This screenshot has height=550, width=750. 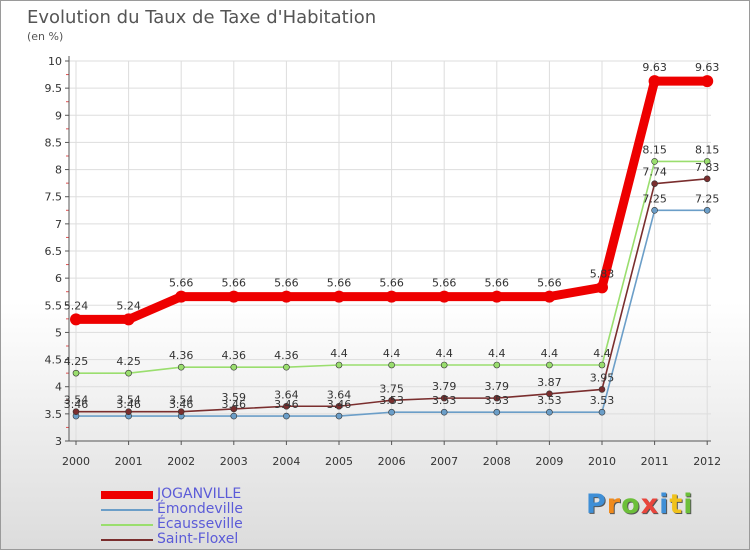 I want to click on y-tick-label: 5, so click(x=58, y=332).